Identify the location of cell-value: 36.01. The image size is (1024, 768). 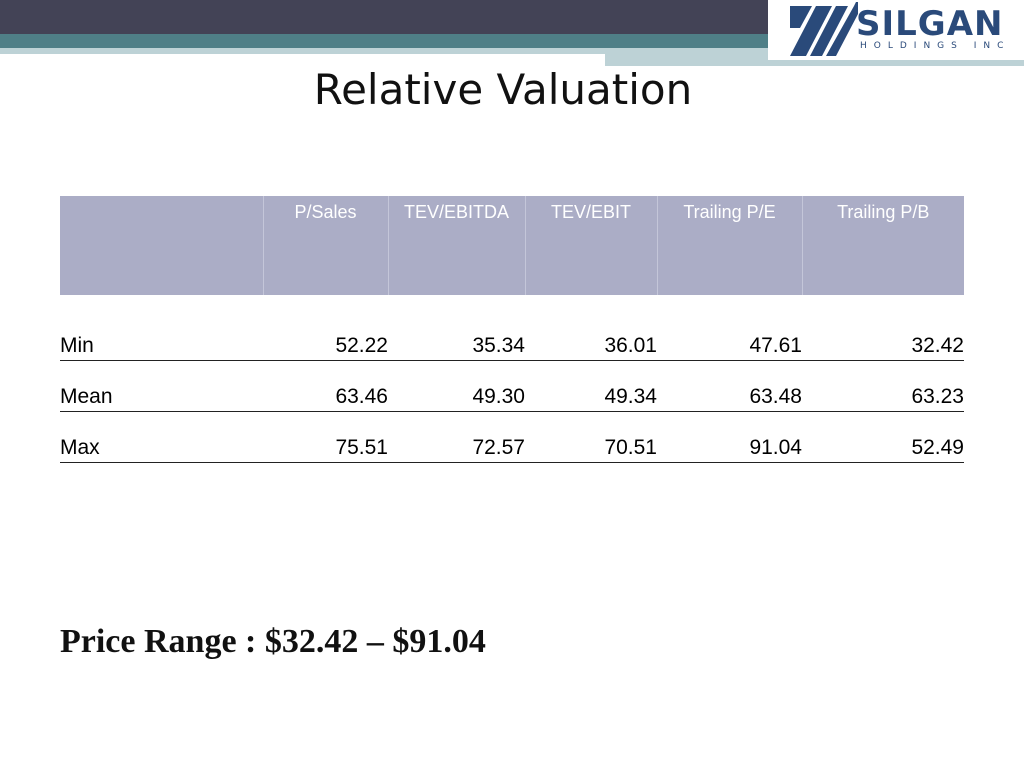
(630, 345).